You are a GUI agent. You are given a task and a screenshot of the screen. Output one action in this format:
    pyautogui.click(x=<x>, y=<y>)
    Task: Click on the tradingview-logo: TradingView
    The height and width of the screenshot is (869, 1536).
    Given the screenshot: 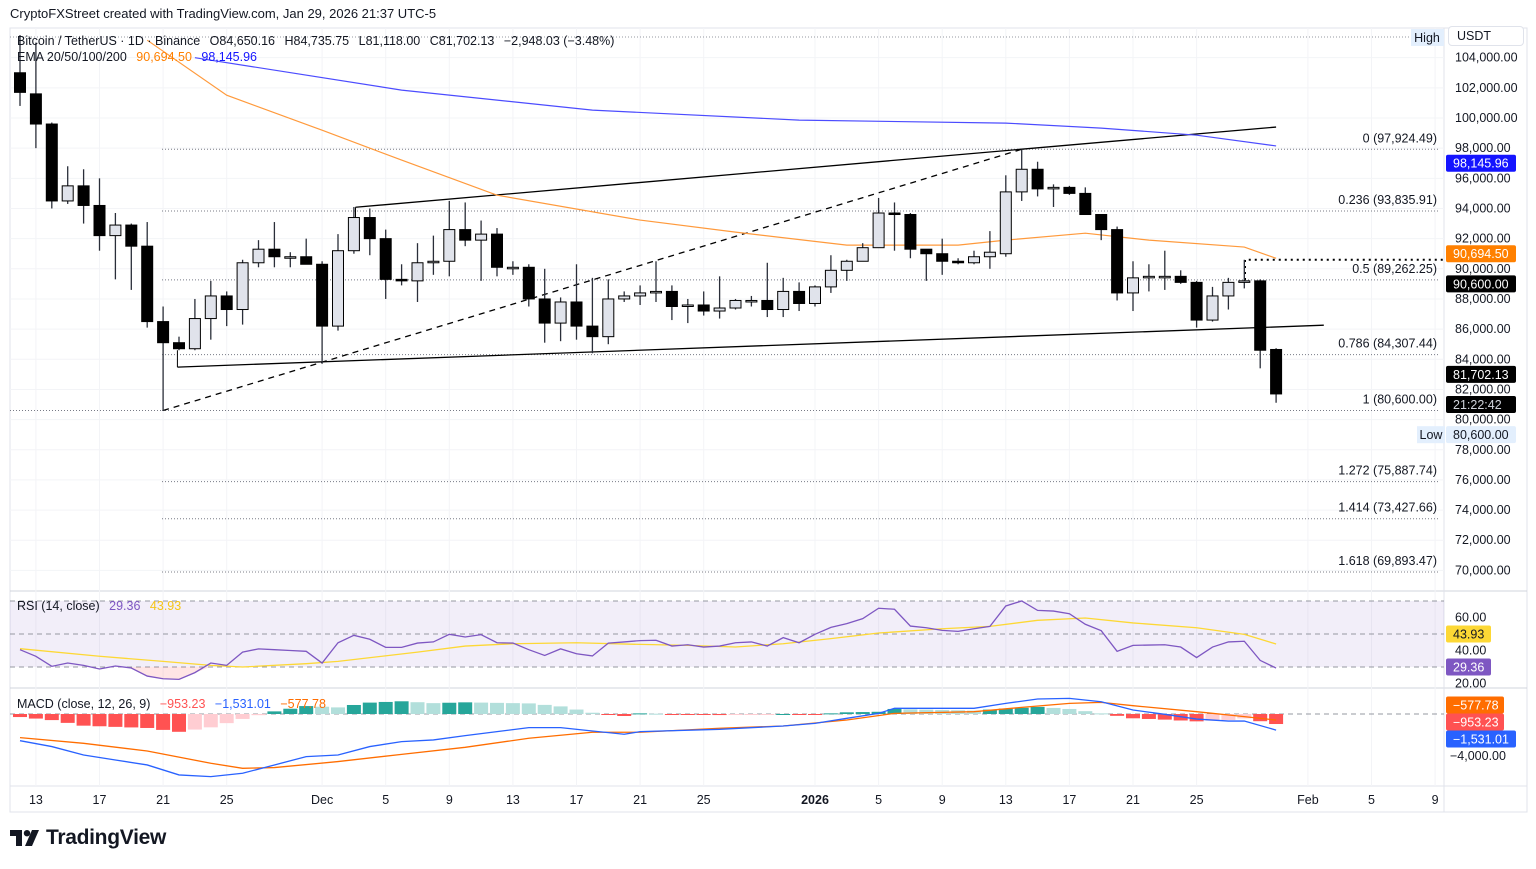 What is the action you would take?
    pyautogui.click(x=88, y=838)
    